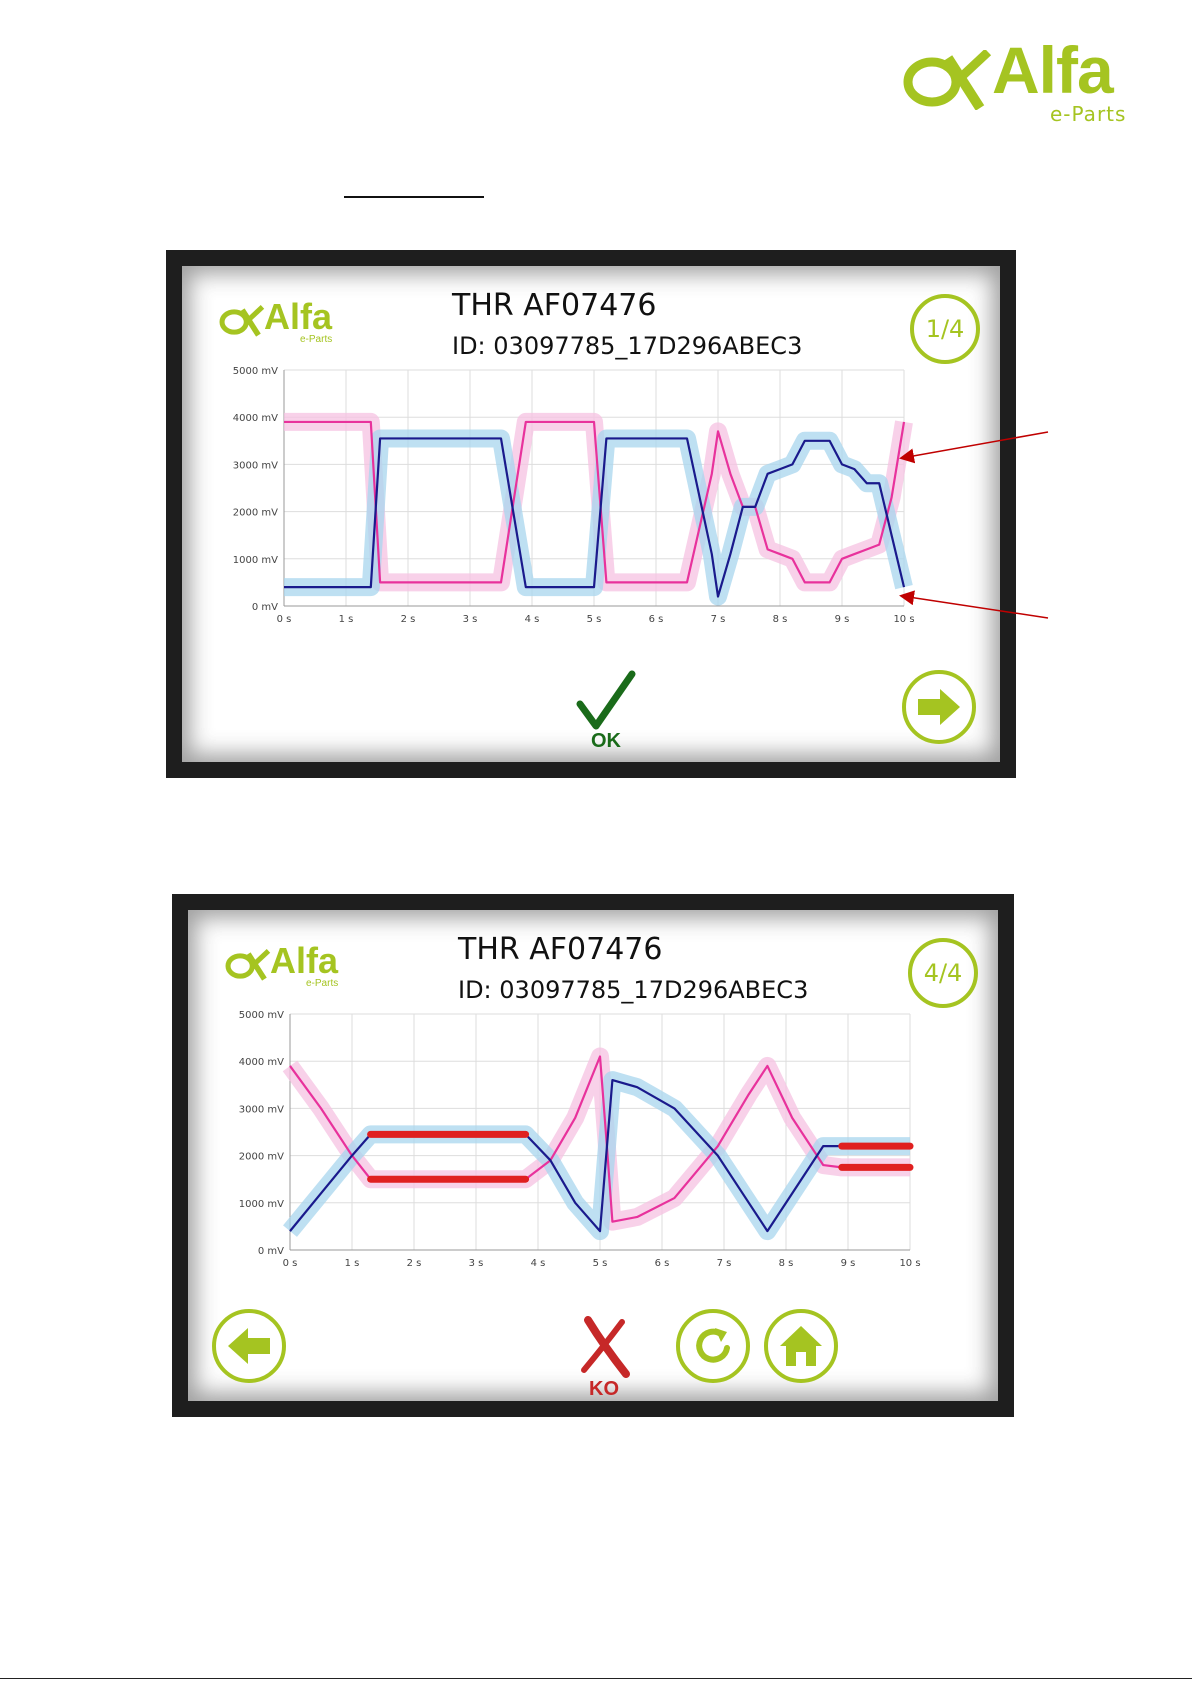 The width and height of the screenshot is (1192, 1685). I want to click on footer-rule, so click(596, 1678).